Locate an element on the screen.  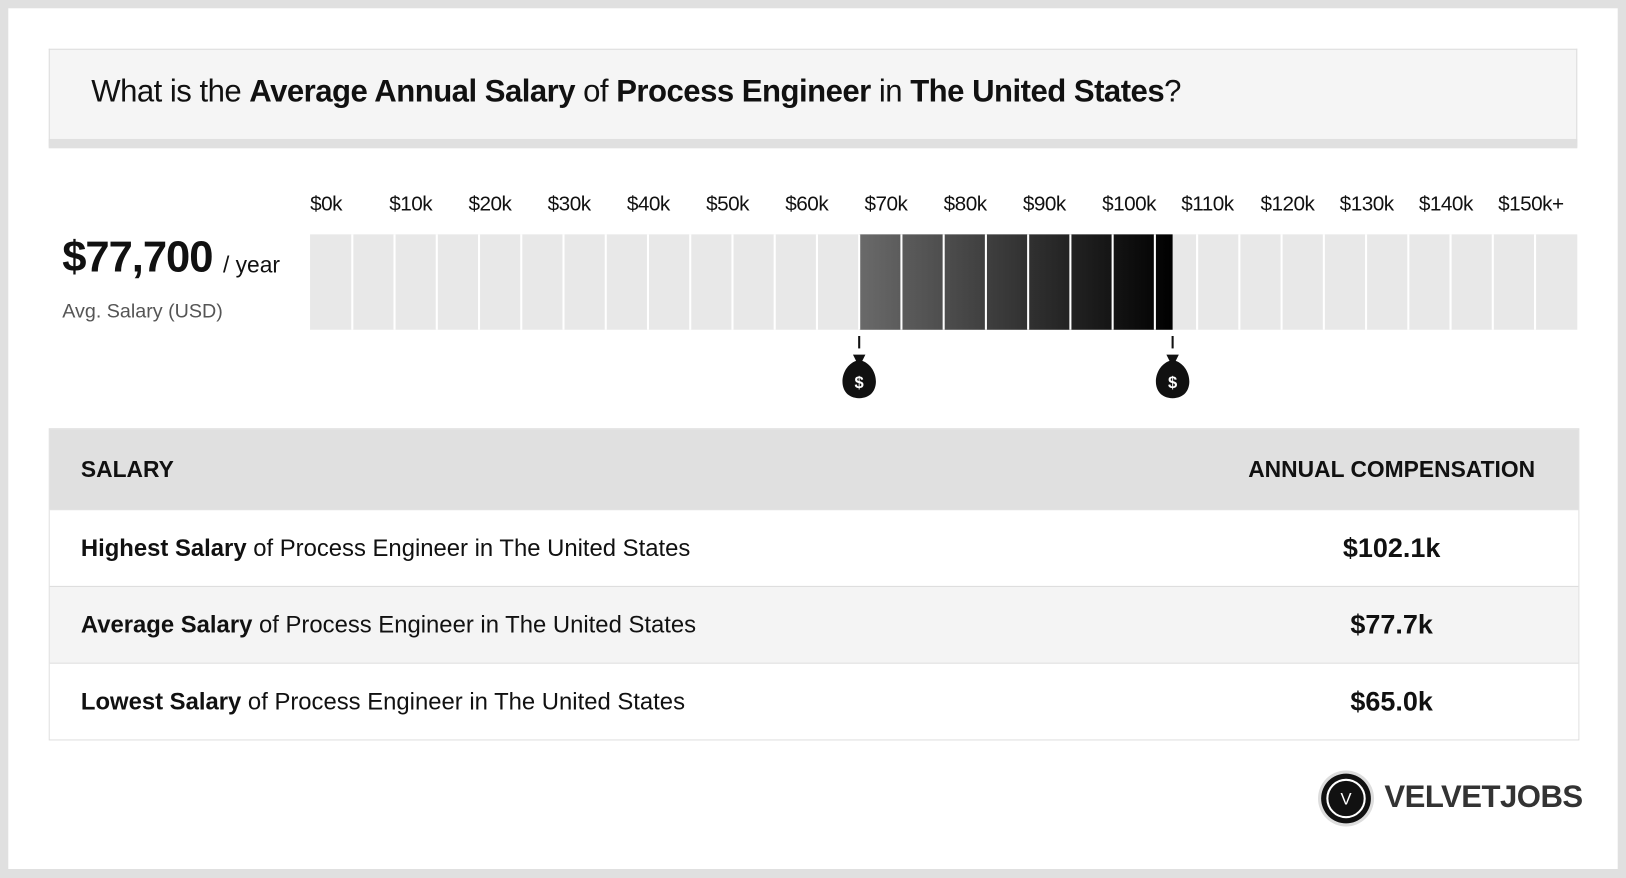
salary-caption: Avg. Salary (USD) is located at coordinates (142, 311).